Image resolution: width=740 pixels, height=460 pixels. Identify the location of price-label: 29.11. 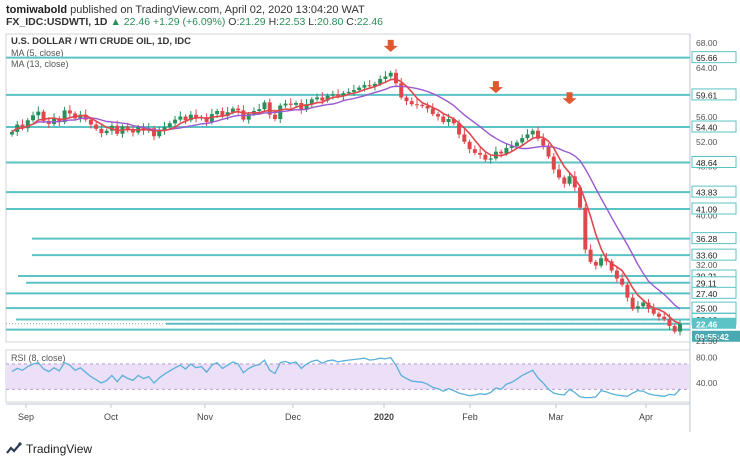
(706, 283).